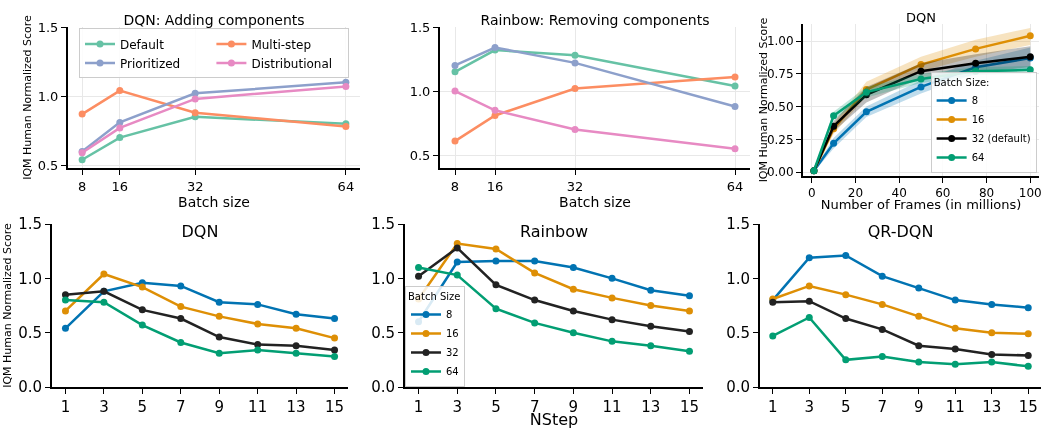 Image resolution: width=1053 pixels, height=429 pixels. Describe the element at coordinates (292, 63) in the screenshot. I see `legend-label: Distributional` at that location.